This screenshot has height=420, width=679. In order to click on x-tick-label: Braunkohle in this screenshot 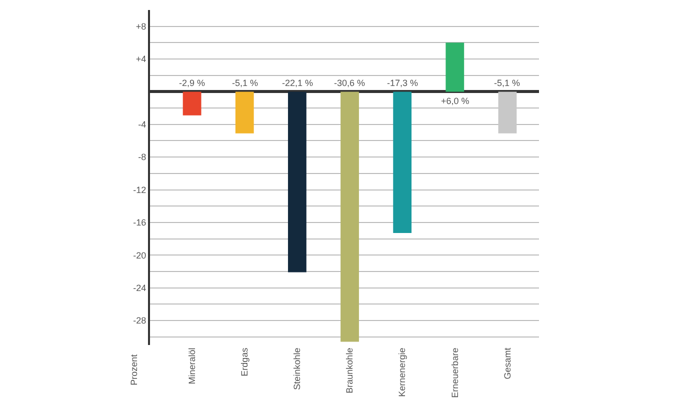, I will do `click(349, 371)`.